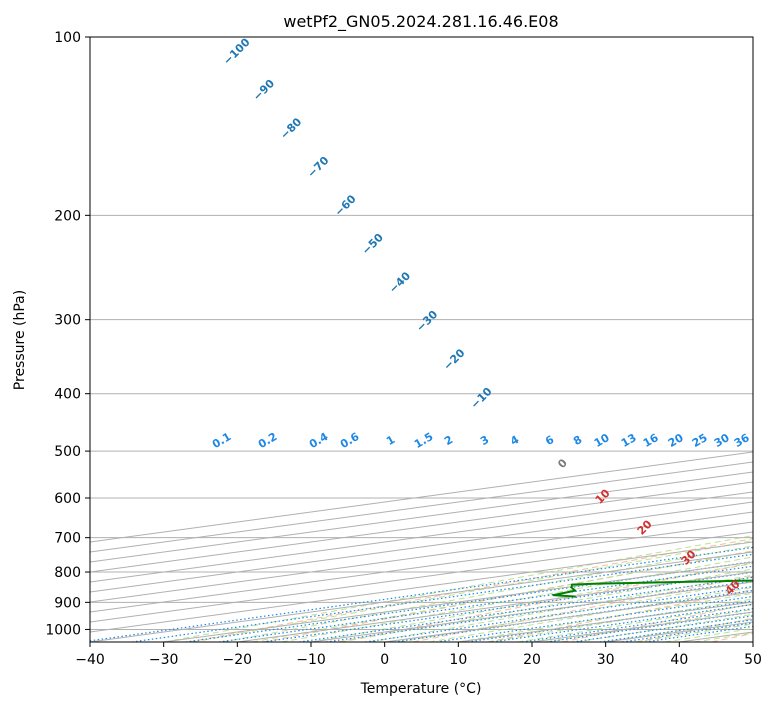 This screenshot has width=775, height=708. What do you see at coordinates (319, 440) in the screenshot?
I see `mixing-ratio-label: 0.4` at bounding box center [319, 440].